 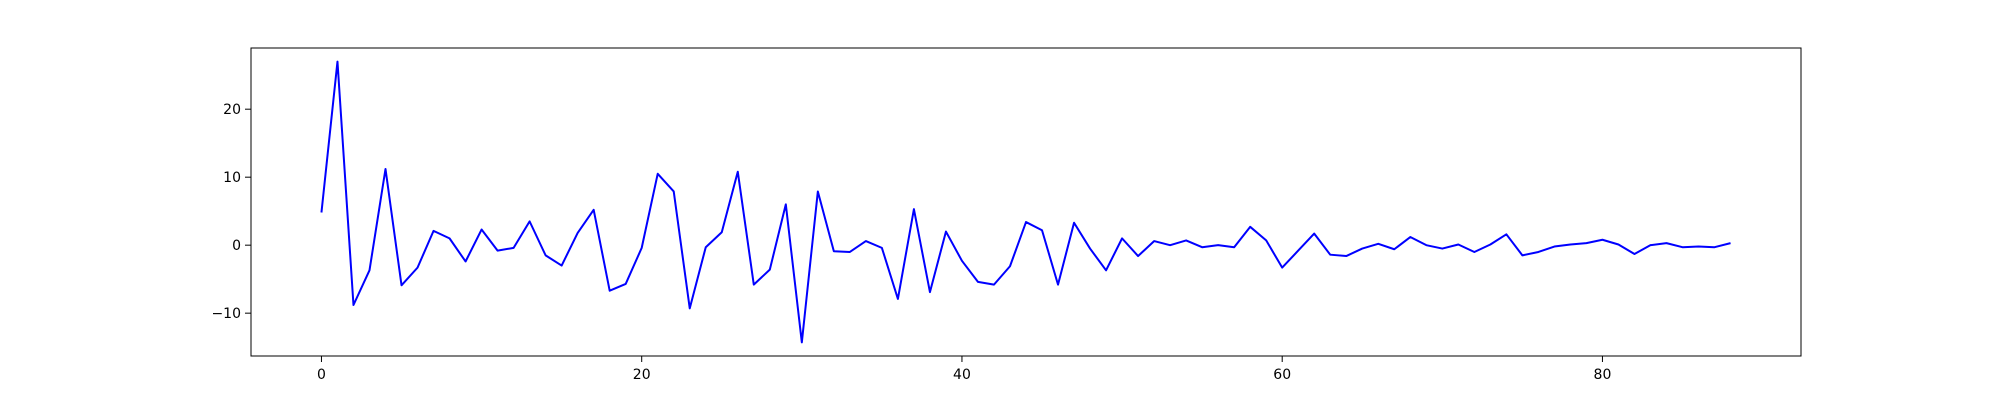 I want to click on x-tick-label: 40, so click(x=962, y=375).